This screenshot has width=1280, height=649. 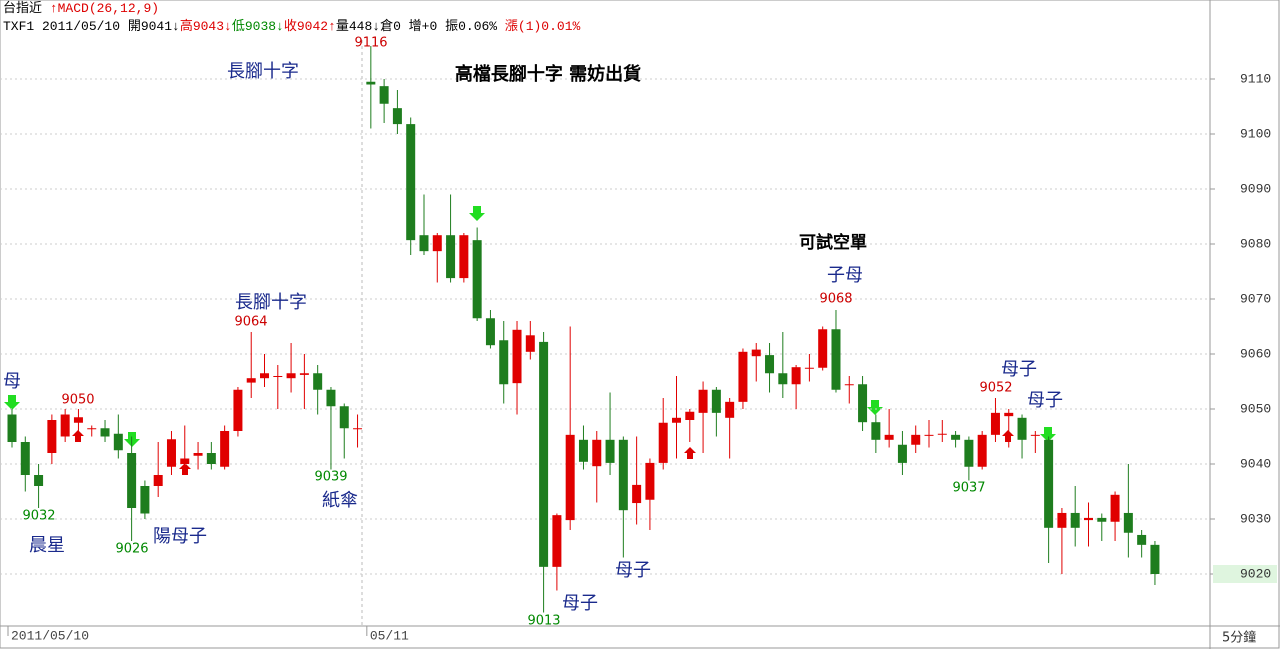 I want to click on last-price-highlight, so click(x=1245, y=574).